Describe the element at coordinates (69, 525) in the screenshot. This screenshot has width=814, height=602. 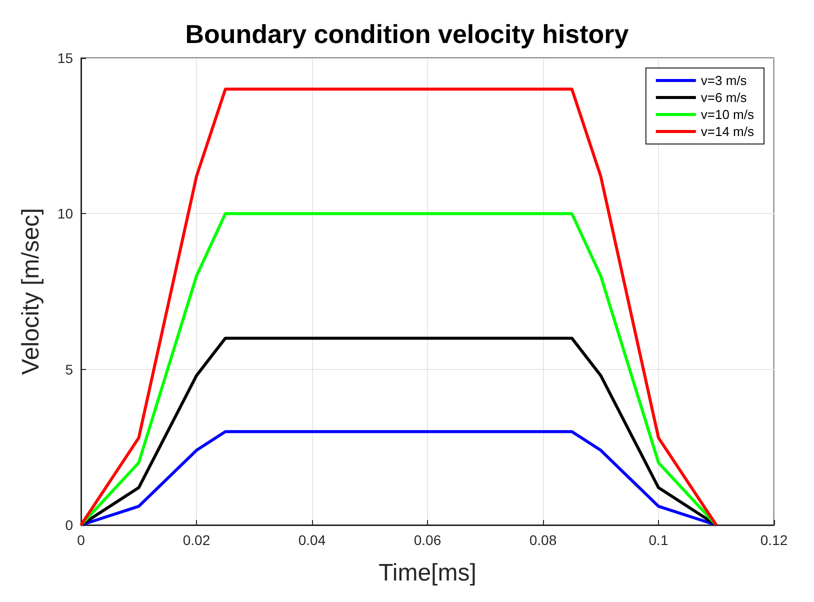
I see `y-tick-label: 0` at that location.